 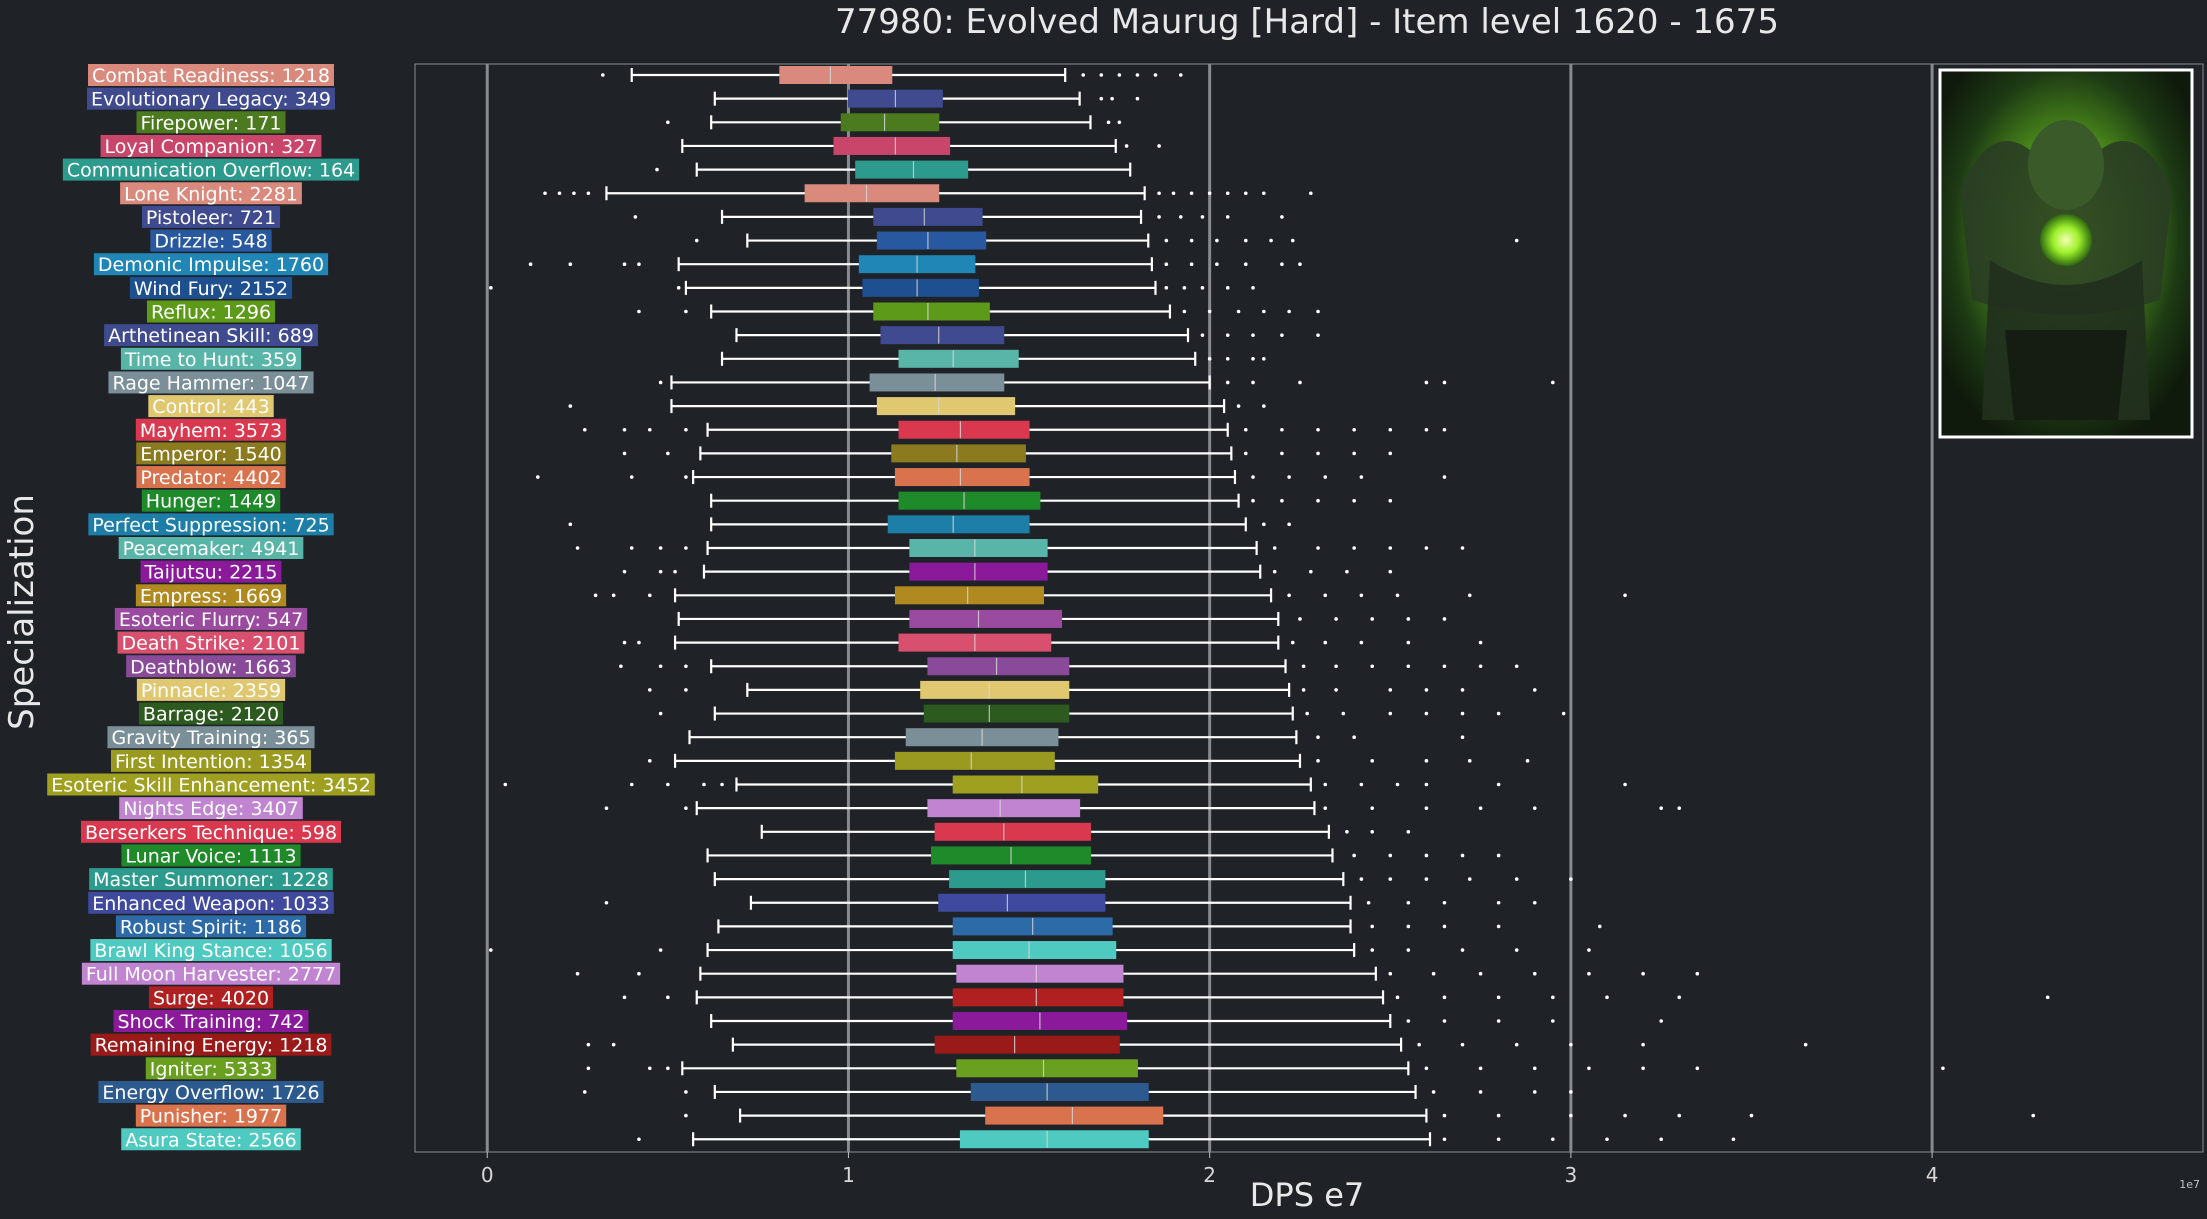 I want to click on category-label-text: First Intention: 1354, so click(x=211, y=762).